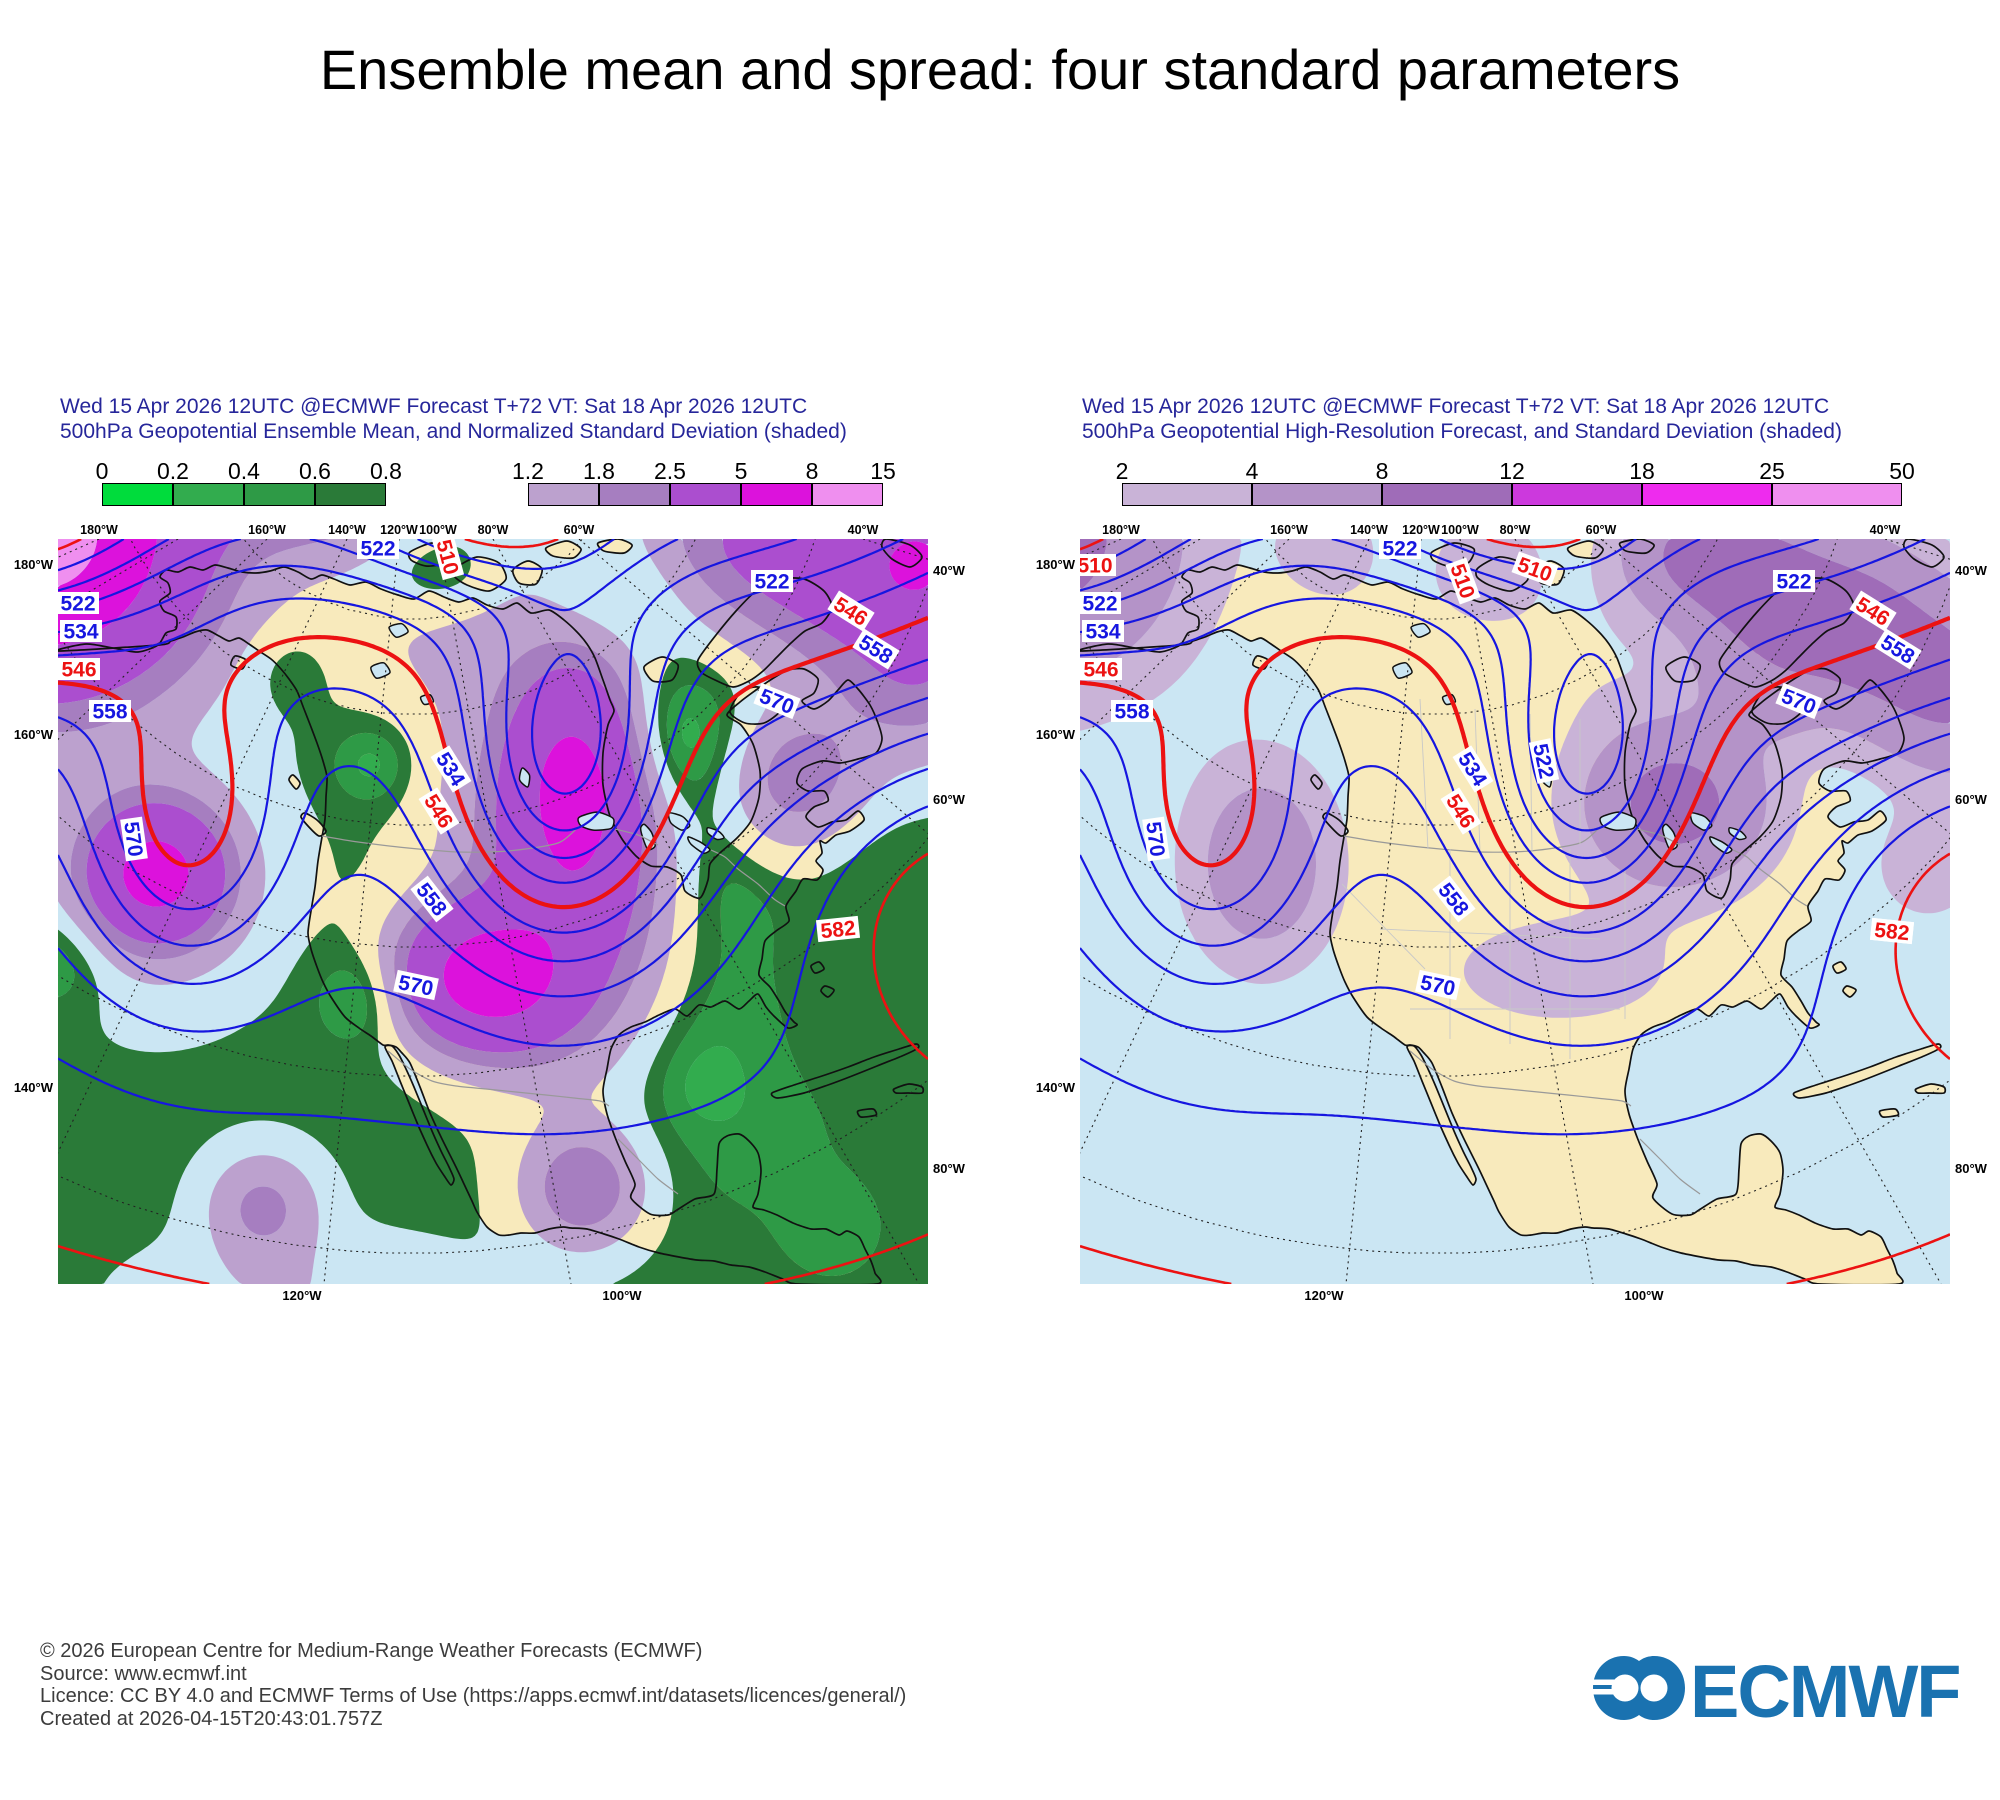  Describe the element at coordinates (1825, 1689) in the screenshot. I see `svg-text: ECMWF` at that location.